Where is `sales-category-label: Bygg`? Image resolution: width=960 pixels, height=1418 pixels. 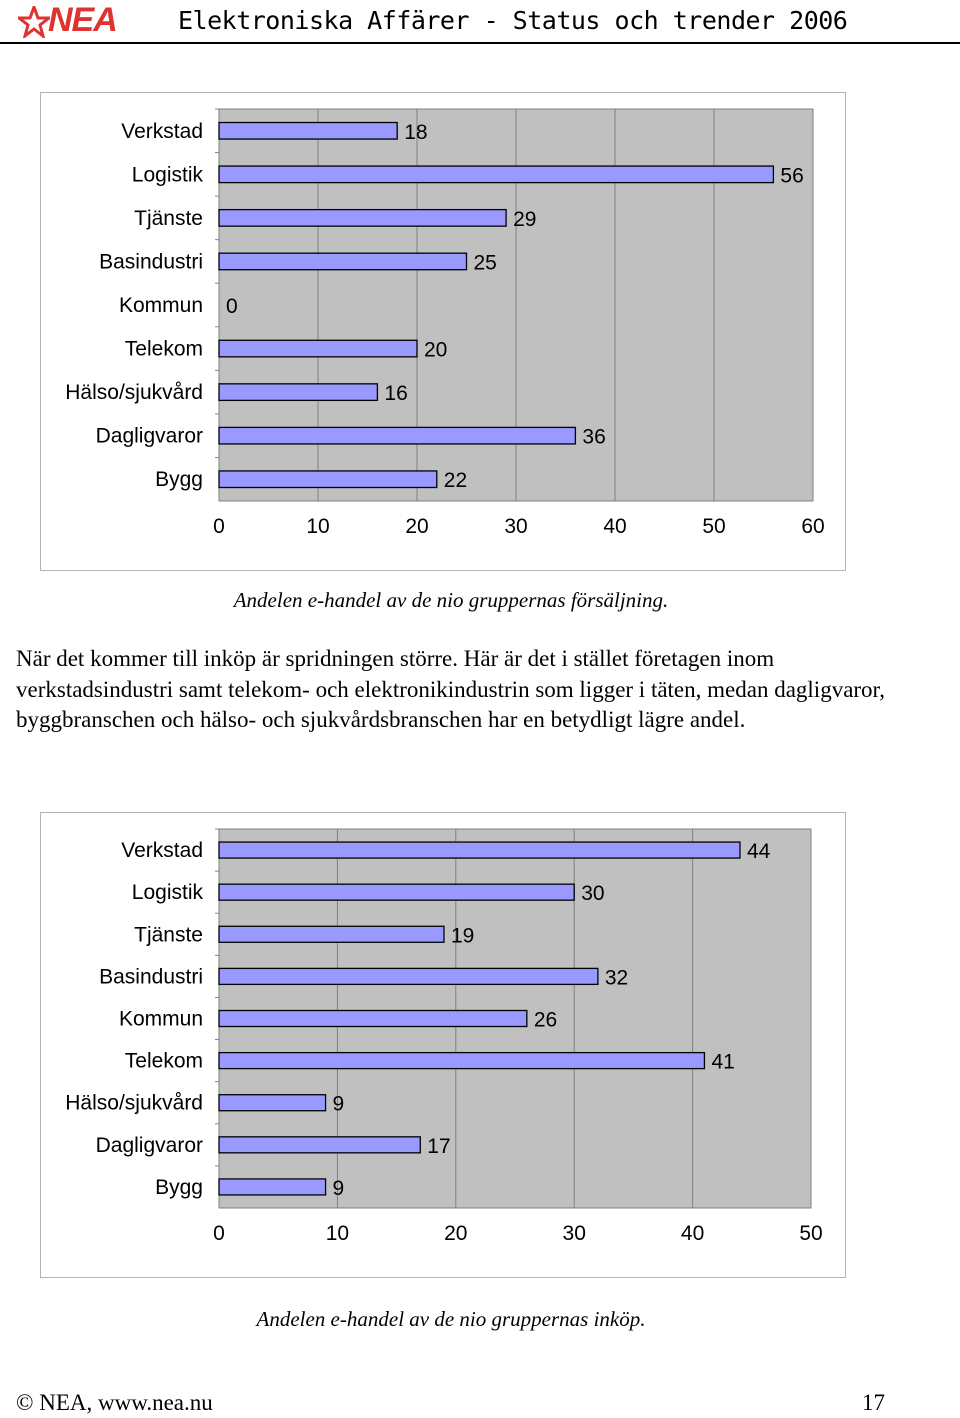 sales-category-label: Bygg is located at coordinates (179, 479).